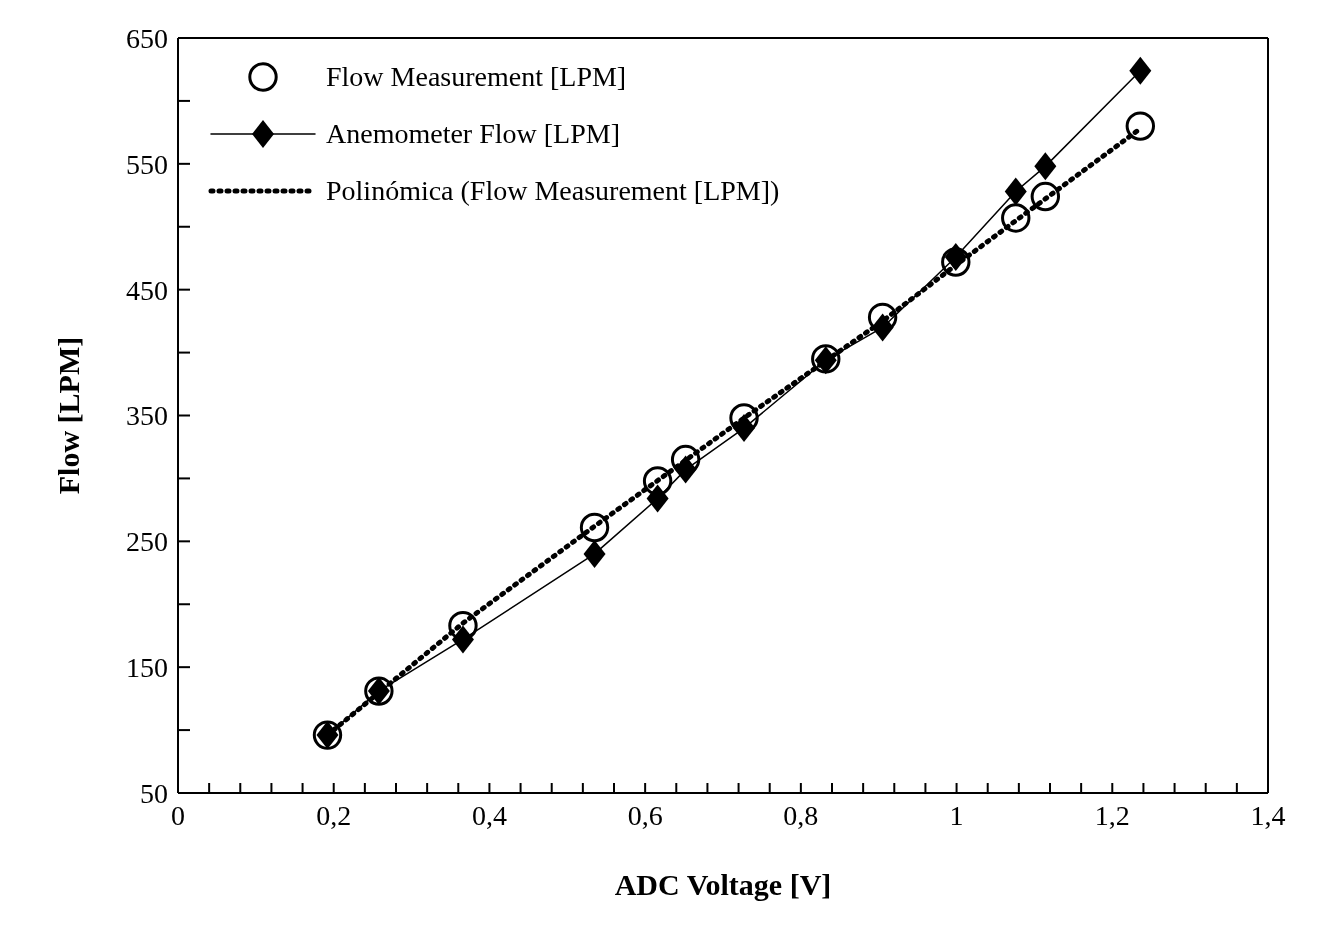 The height and width of the screenshot is (933, 1318). I want to click on x-tick-label: 0,6, so click(645, 815).